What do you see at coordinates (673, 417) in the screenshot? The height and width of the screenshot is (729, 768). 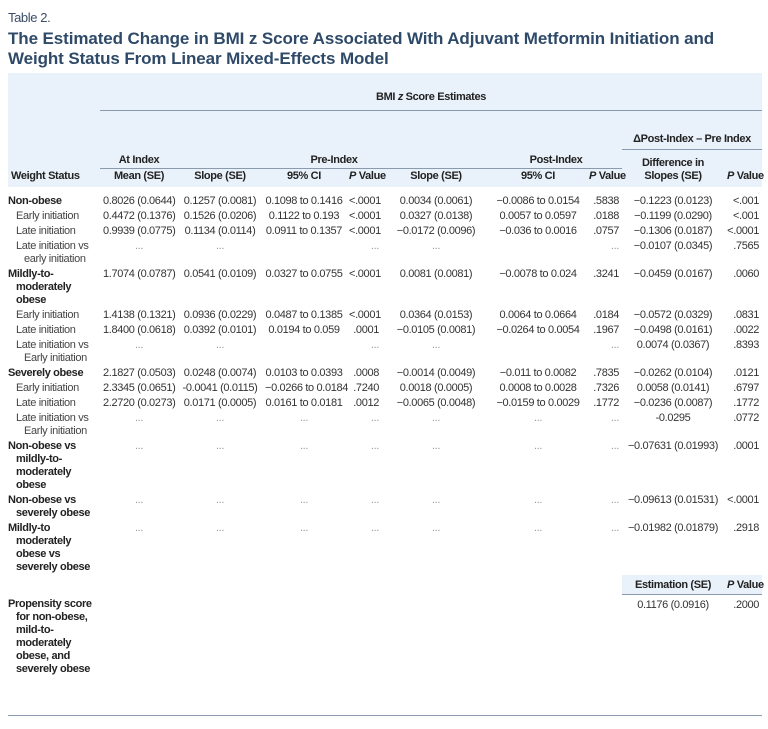 I see `diff-slopes-se-cell: -0.0295` at bounding box center [673, 417].